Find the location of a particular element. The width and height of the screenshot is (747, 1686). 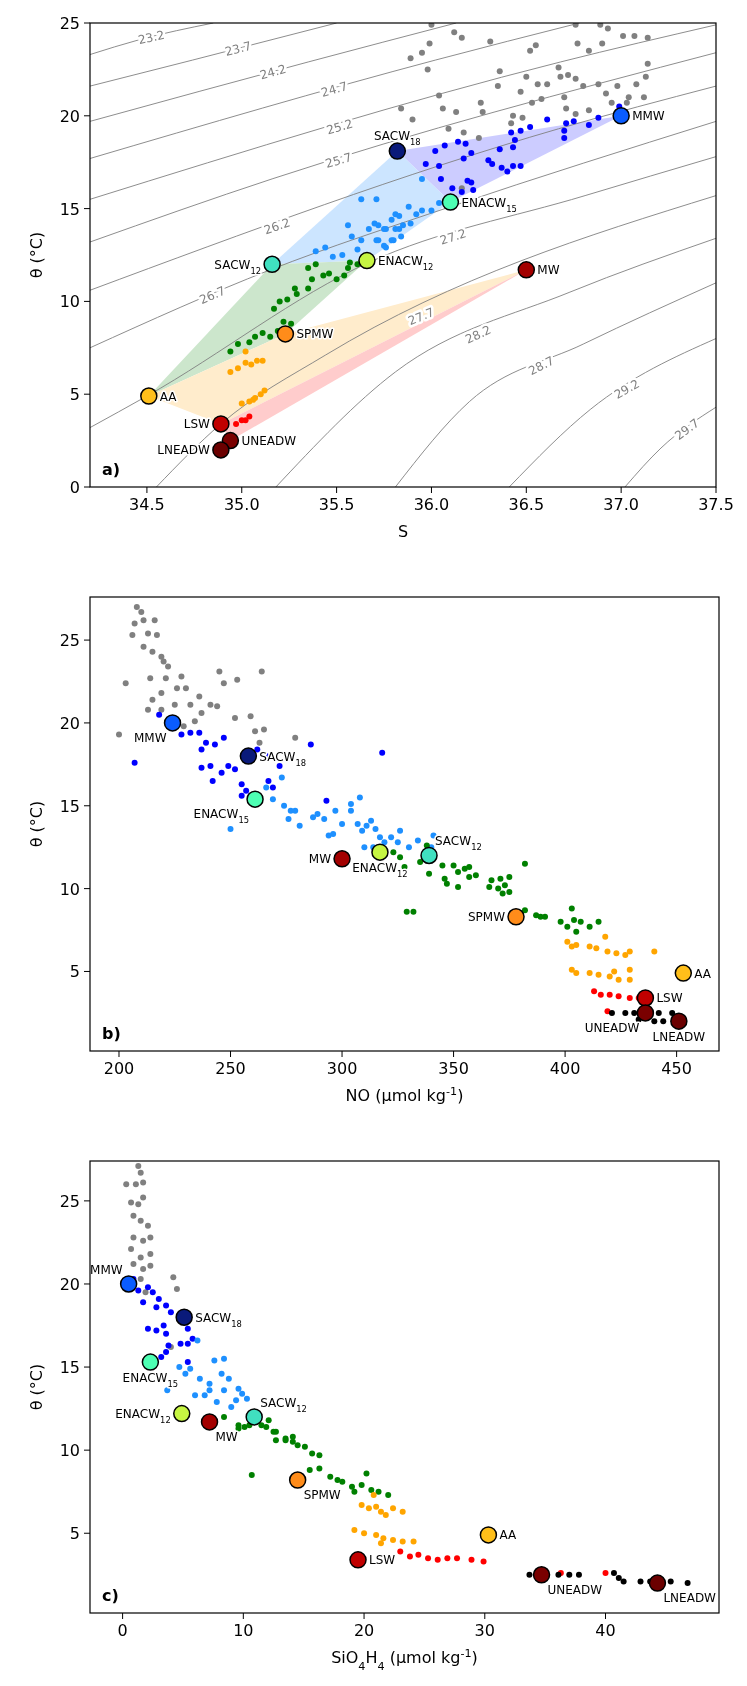

x-tick-label: 34.5 is located at coordinates (147, 504).